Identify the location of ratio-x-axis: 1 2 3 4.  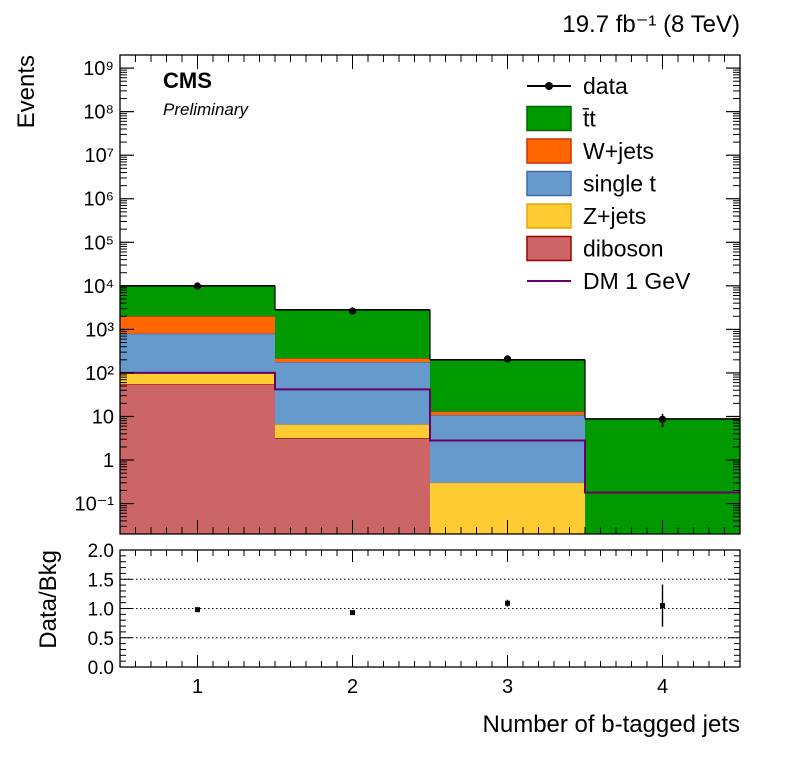
(430, 624).